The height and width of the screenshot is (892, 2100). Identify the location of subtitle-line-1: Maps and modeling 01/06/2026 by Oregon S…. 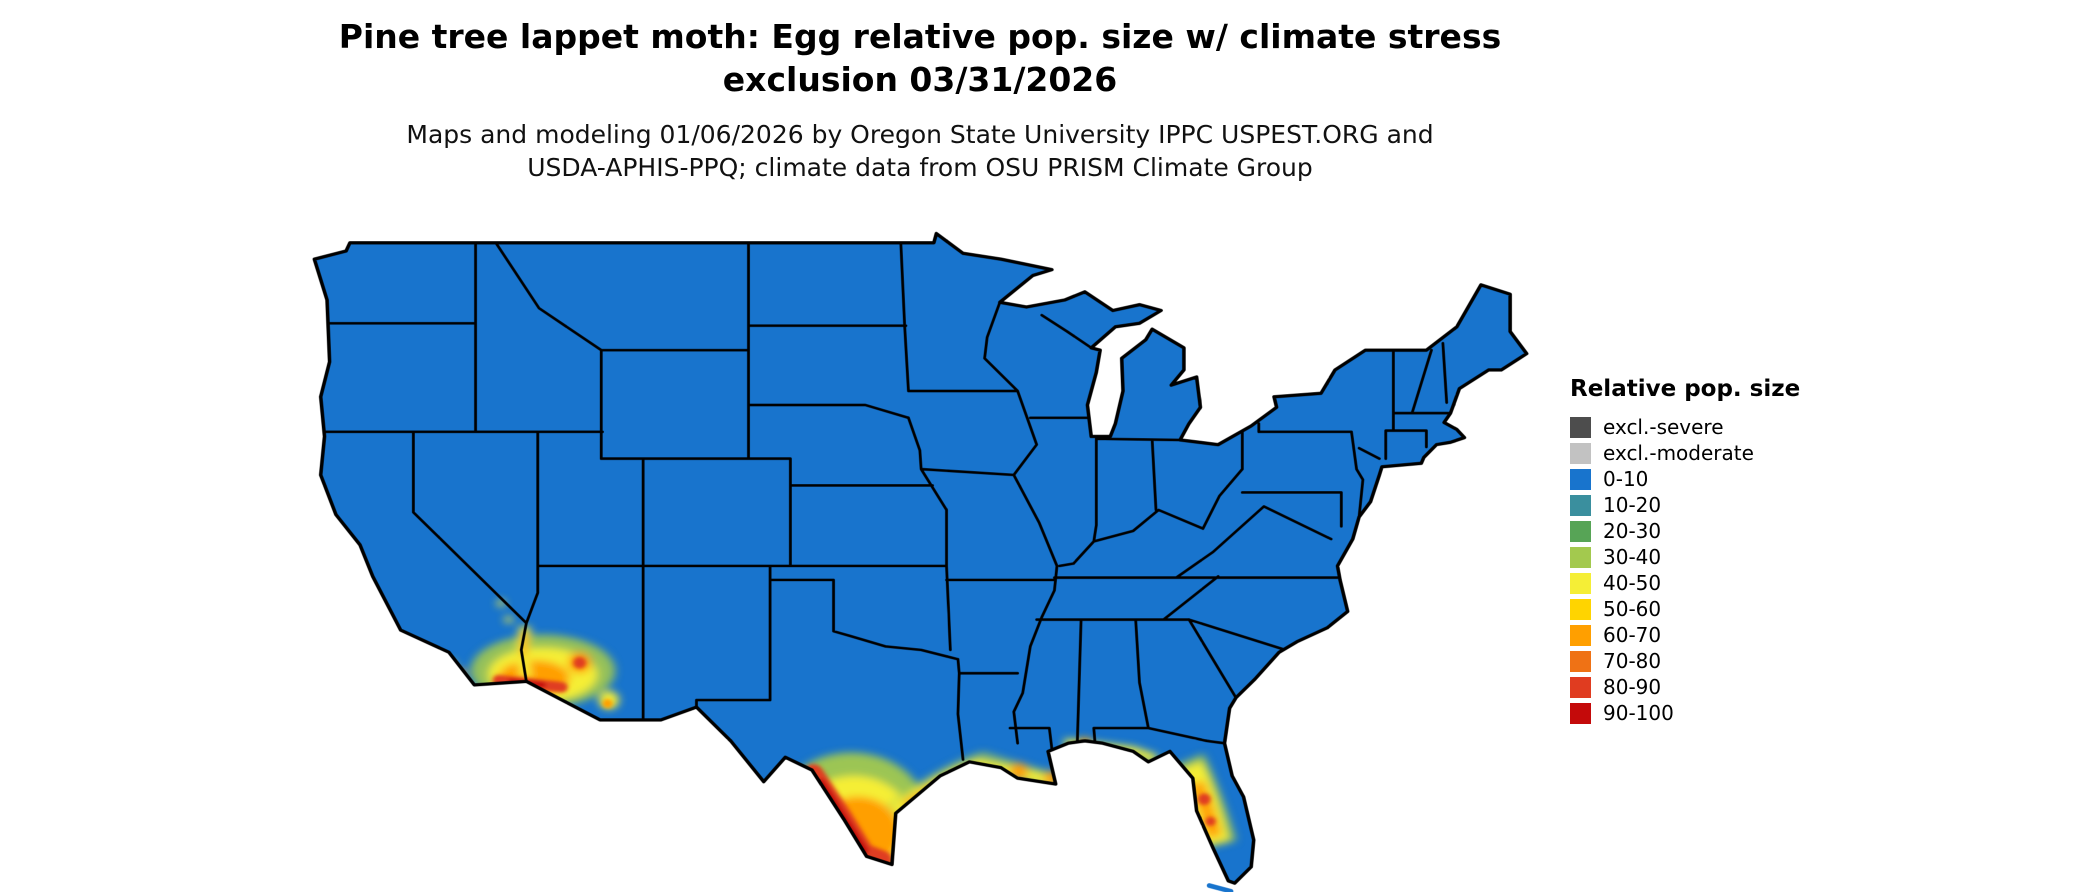
(920, 134).